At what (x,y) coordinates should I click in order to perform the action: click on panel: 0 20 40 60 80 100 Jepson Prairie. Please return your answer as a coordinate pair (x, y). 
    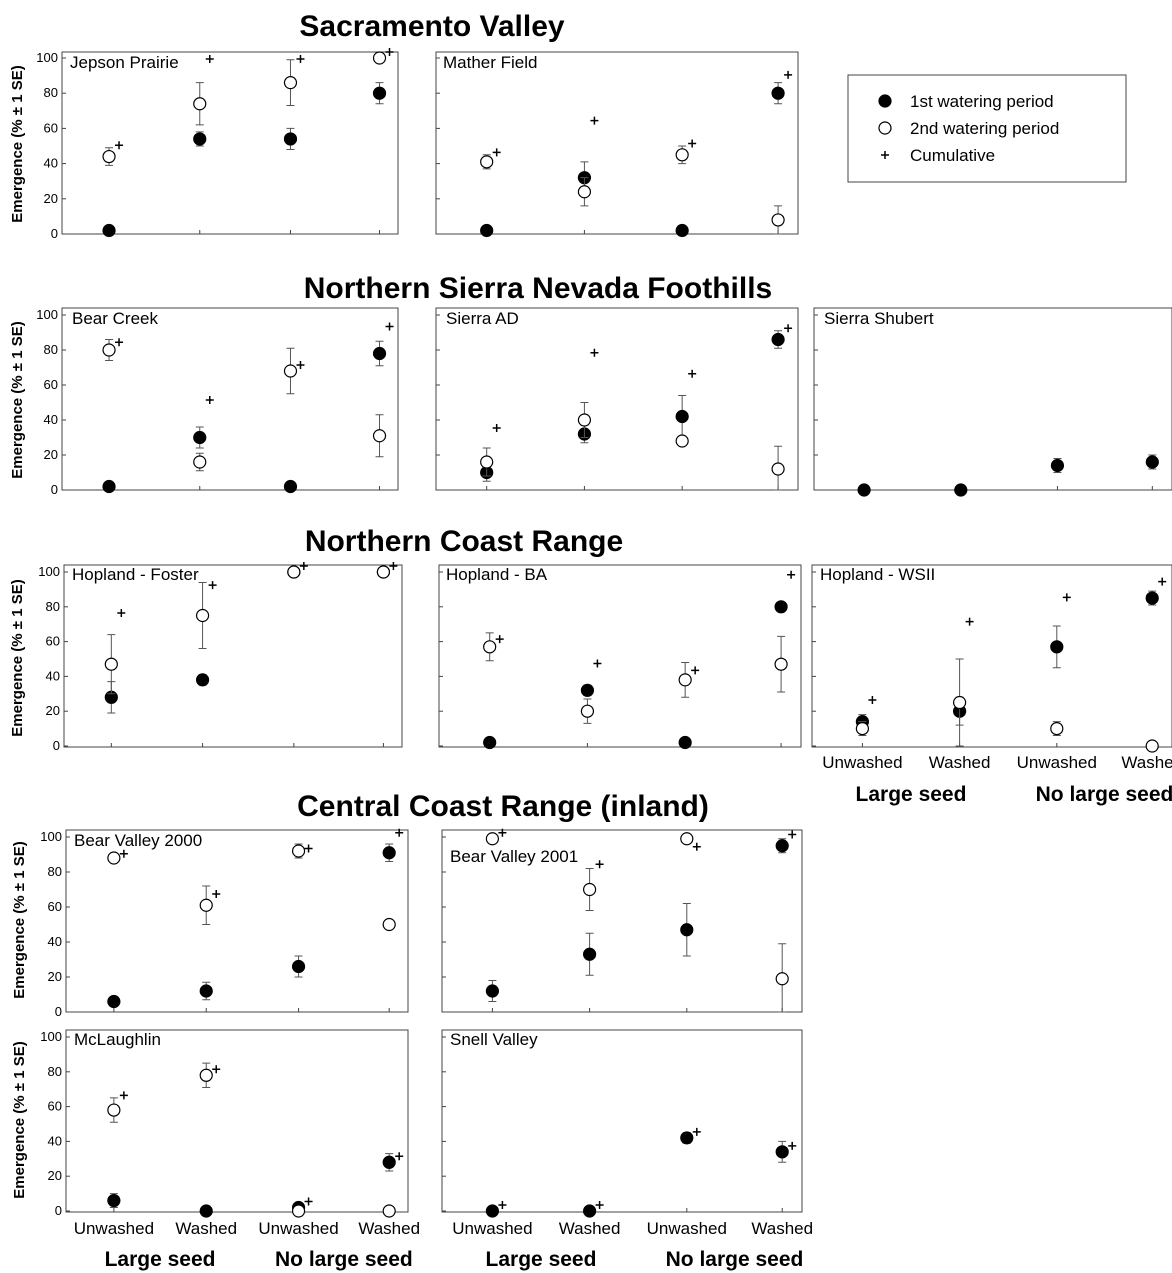
    Looking at the image, I should click on (217, 144).